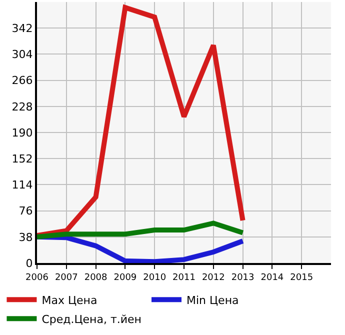 Image resolution: width=345 pixels, height=335 pixels. Describe the element at coordinates (25, 211) in the screenshot. I see `y-tick-label: 76` at that location.